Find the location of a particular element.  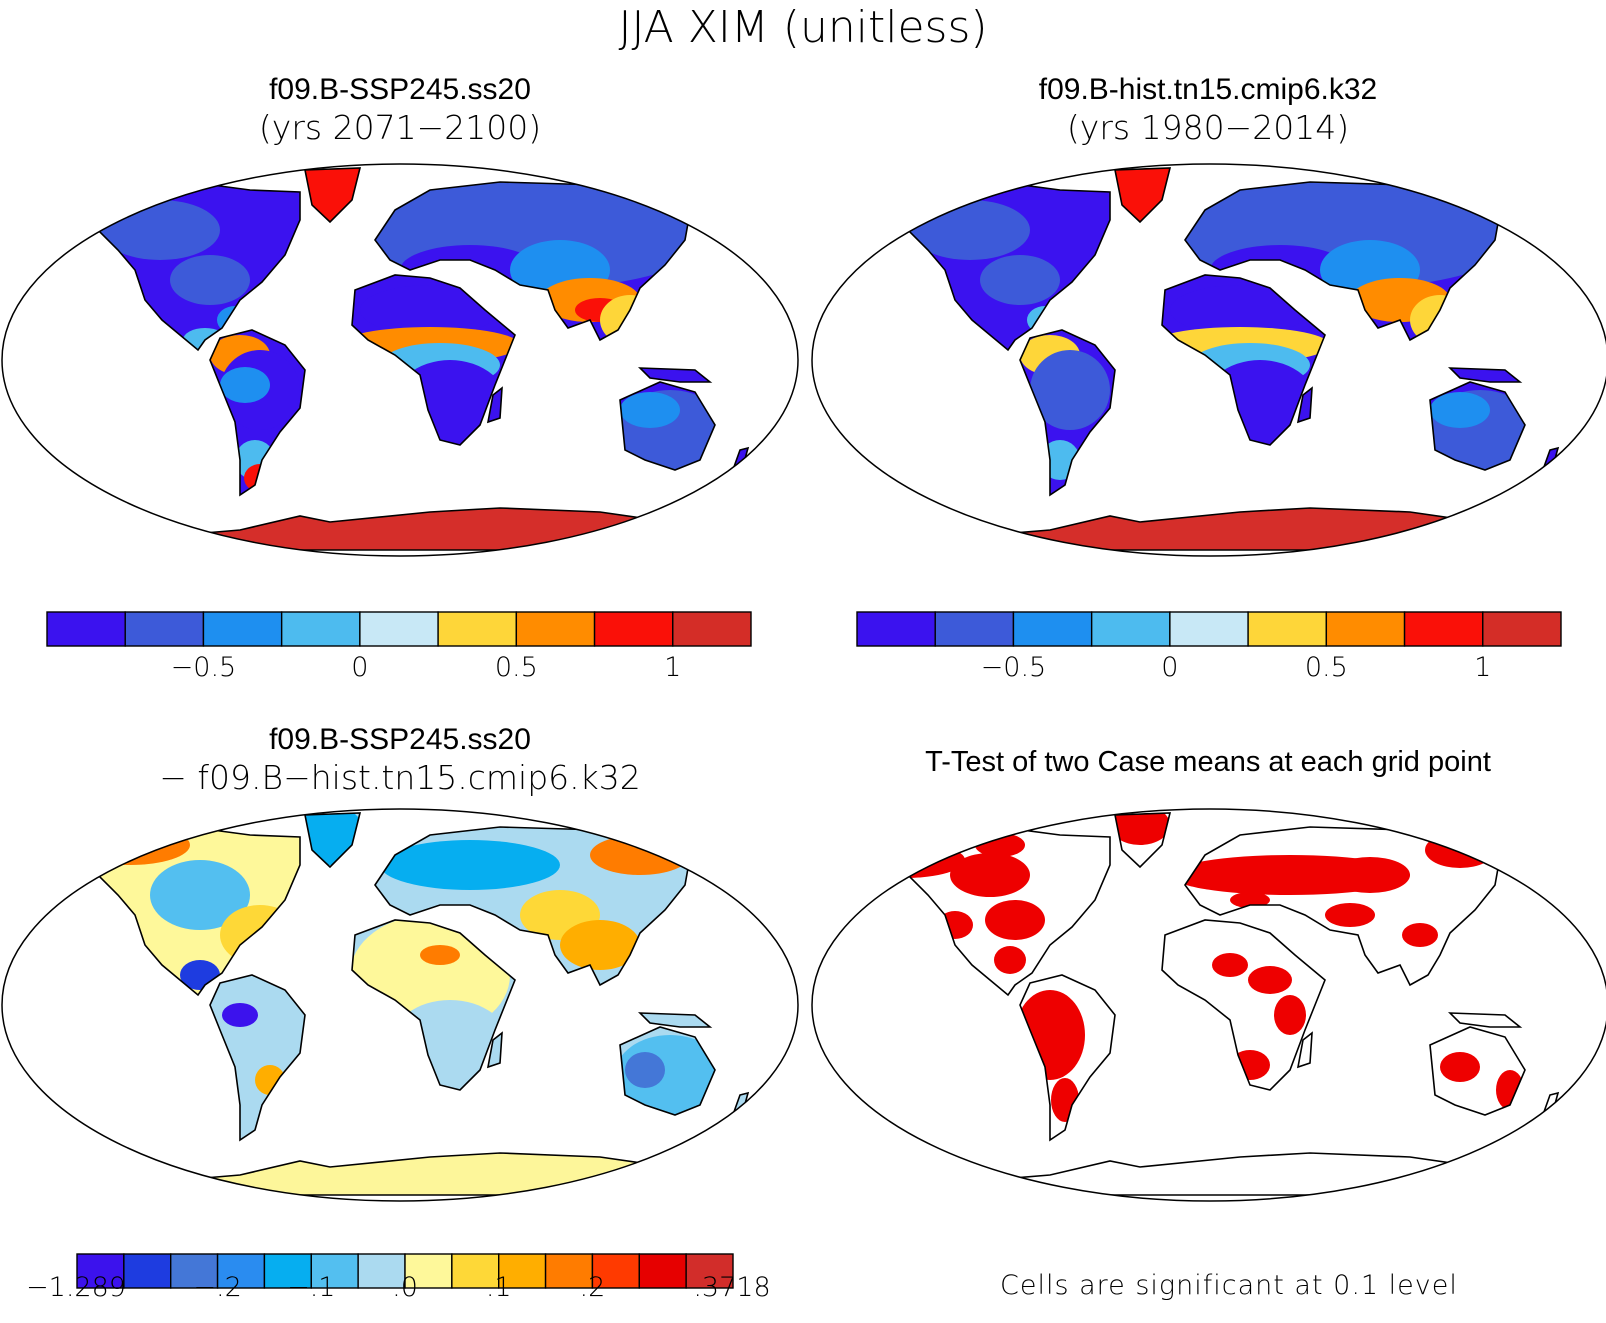

future-colorbar is located at coordinates (399, 629).